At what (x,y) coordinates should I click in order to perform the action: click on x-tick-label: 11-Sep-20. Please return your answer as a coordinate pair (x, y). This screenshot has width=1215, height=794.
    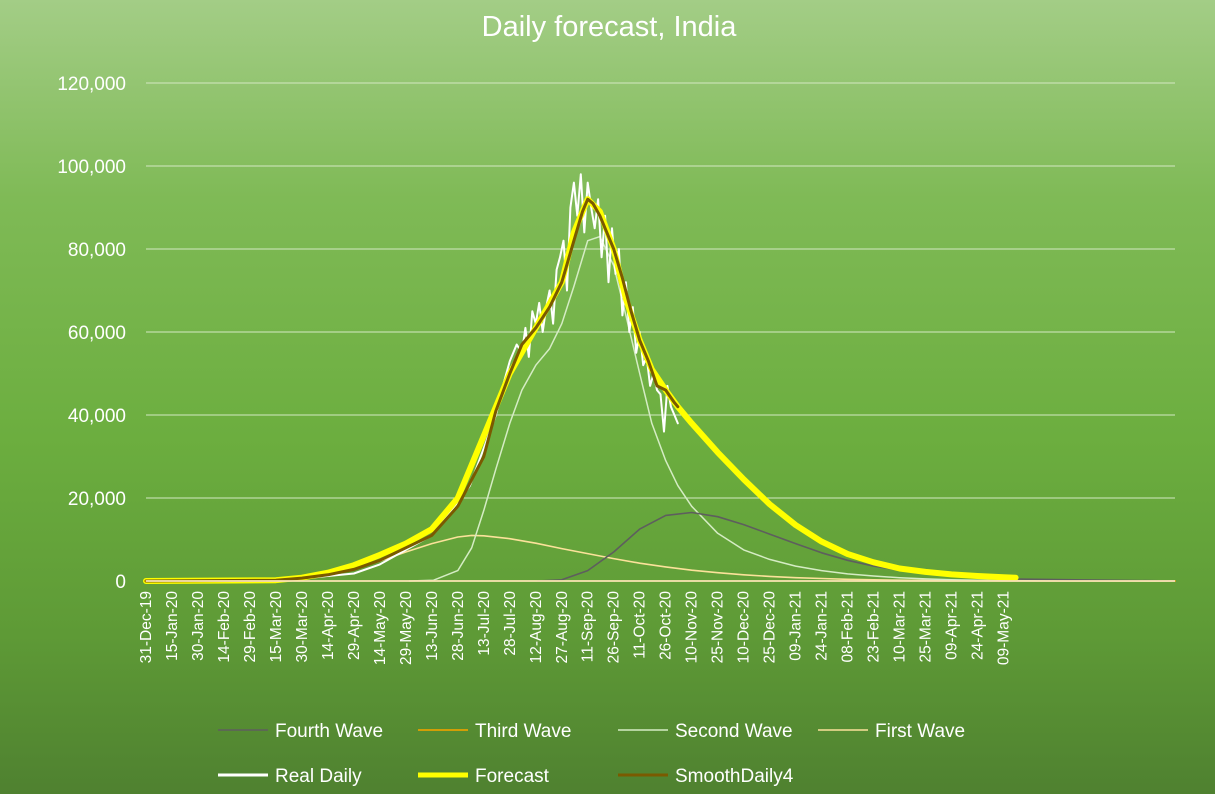
    Looking at the image, I should click on (588, 627).